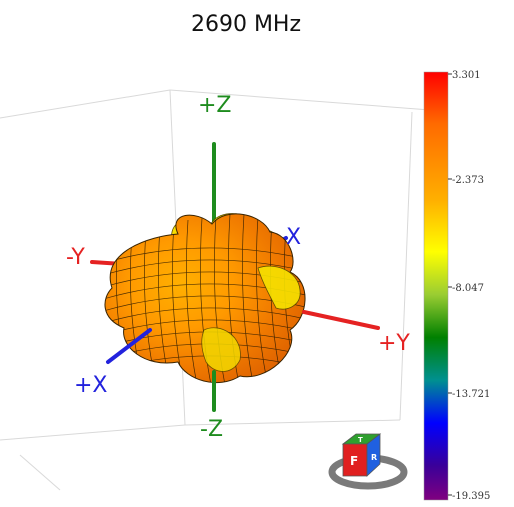 The width and height of the screenshot is (514, 507). Describe the element at coordinates (466, 75) in the screenshot. I see `colorbar-tick-label: 3.301` at that location.